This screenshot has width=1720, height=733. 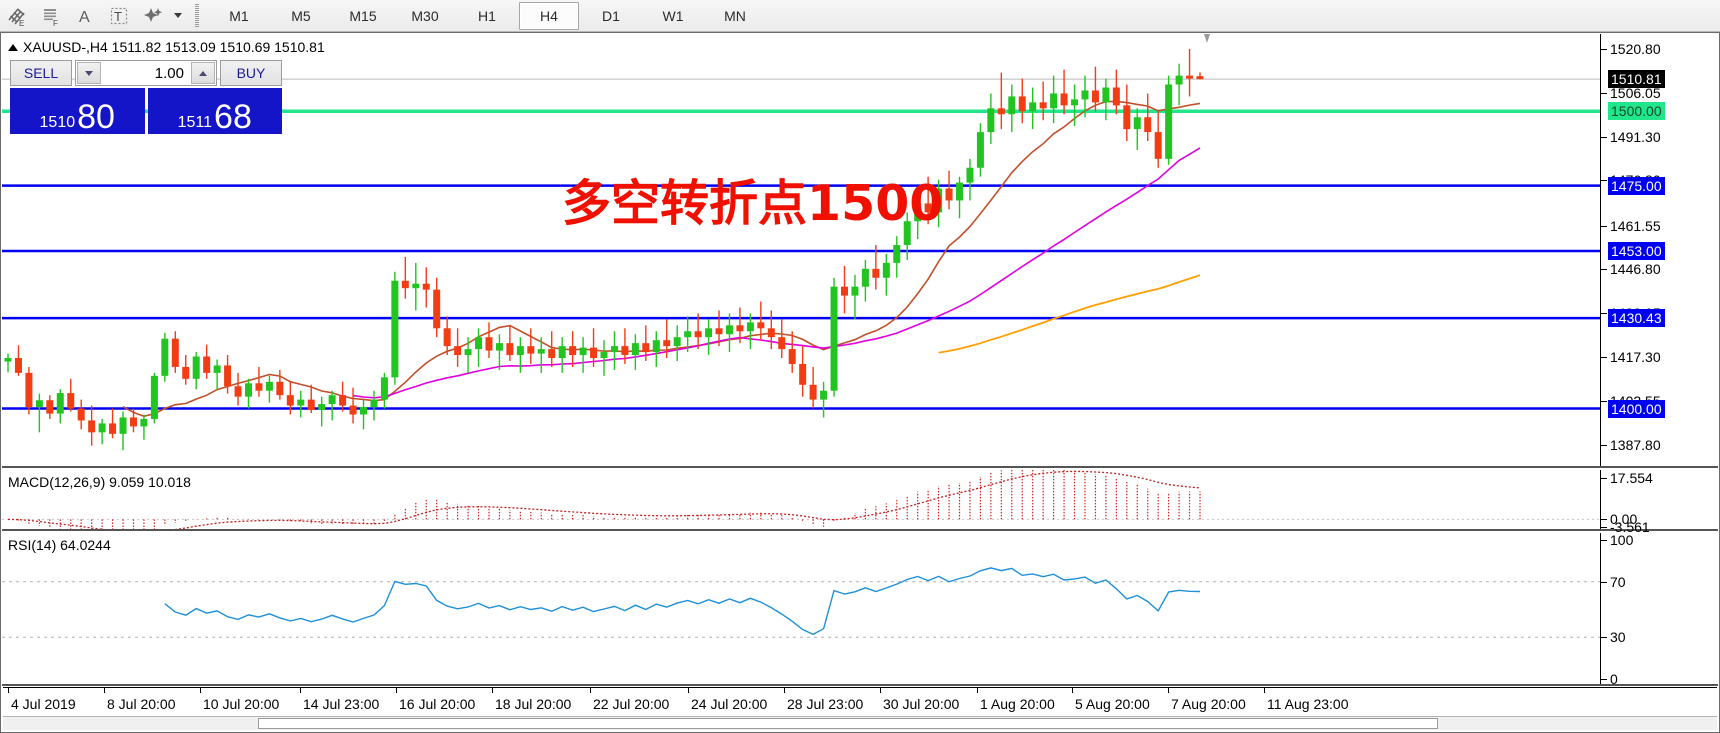 I want to click on price-axis-label: 1491.30, so click(x=1635, y=137).